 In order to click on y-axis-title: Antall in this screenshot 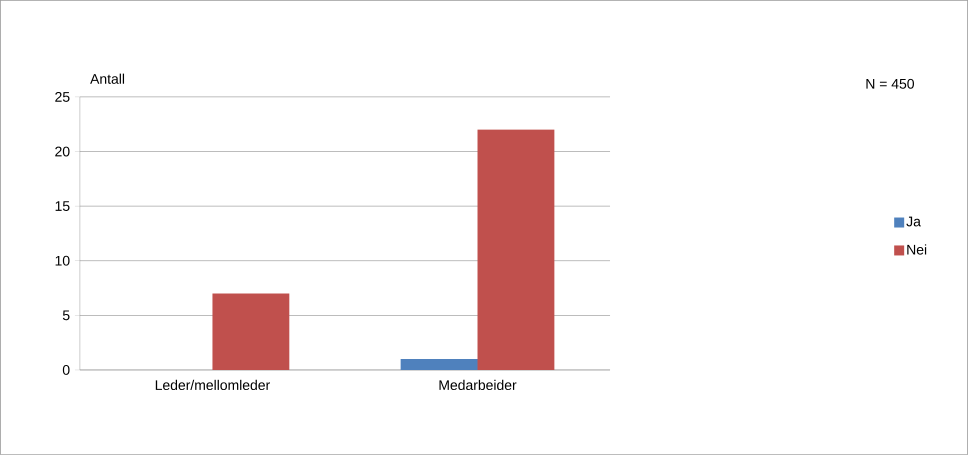, I will do `click(107, 79)`.